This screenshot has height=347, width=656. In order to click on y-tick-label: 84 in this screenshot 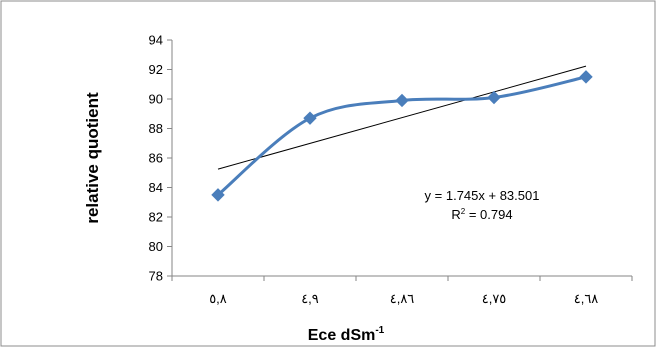, I will do `click(156, 187)`.